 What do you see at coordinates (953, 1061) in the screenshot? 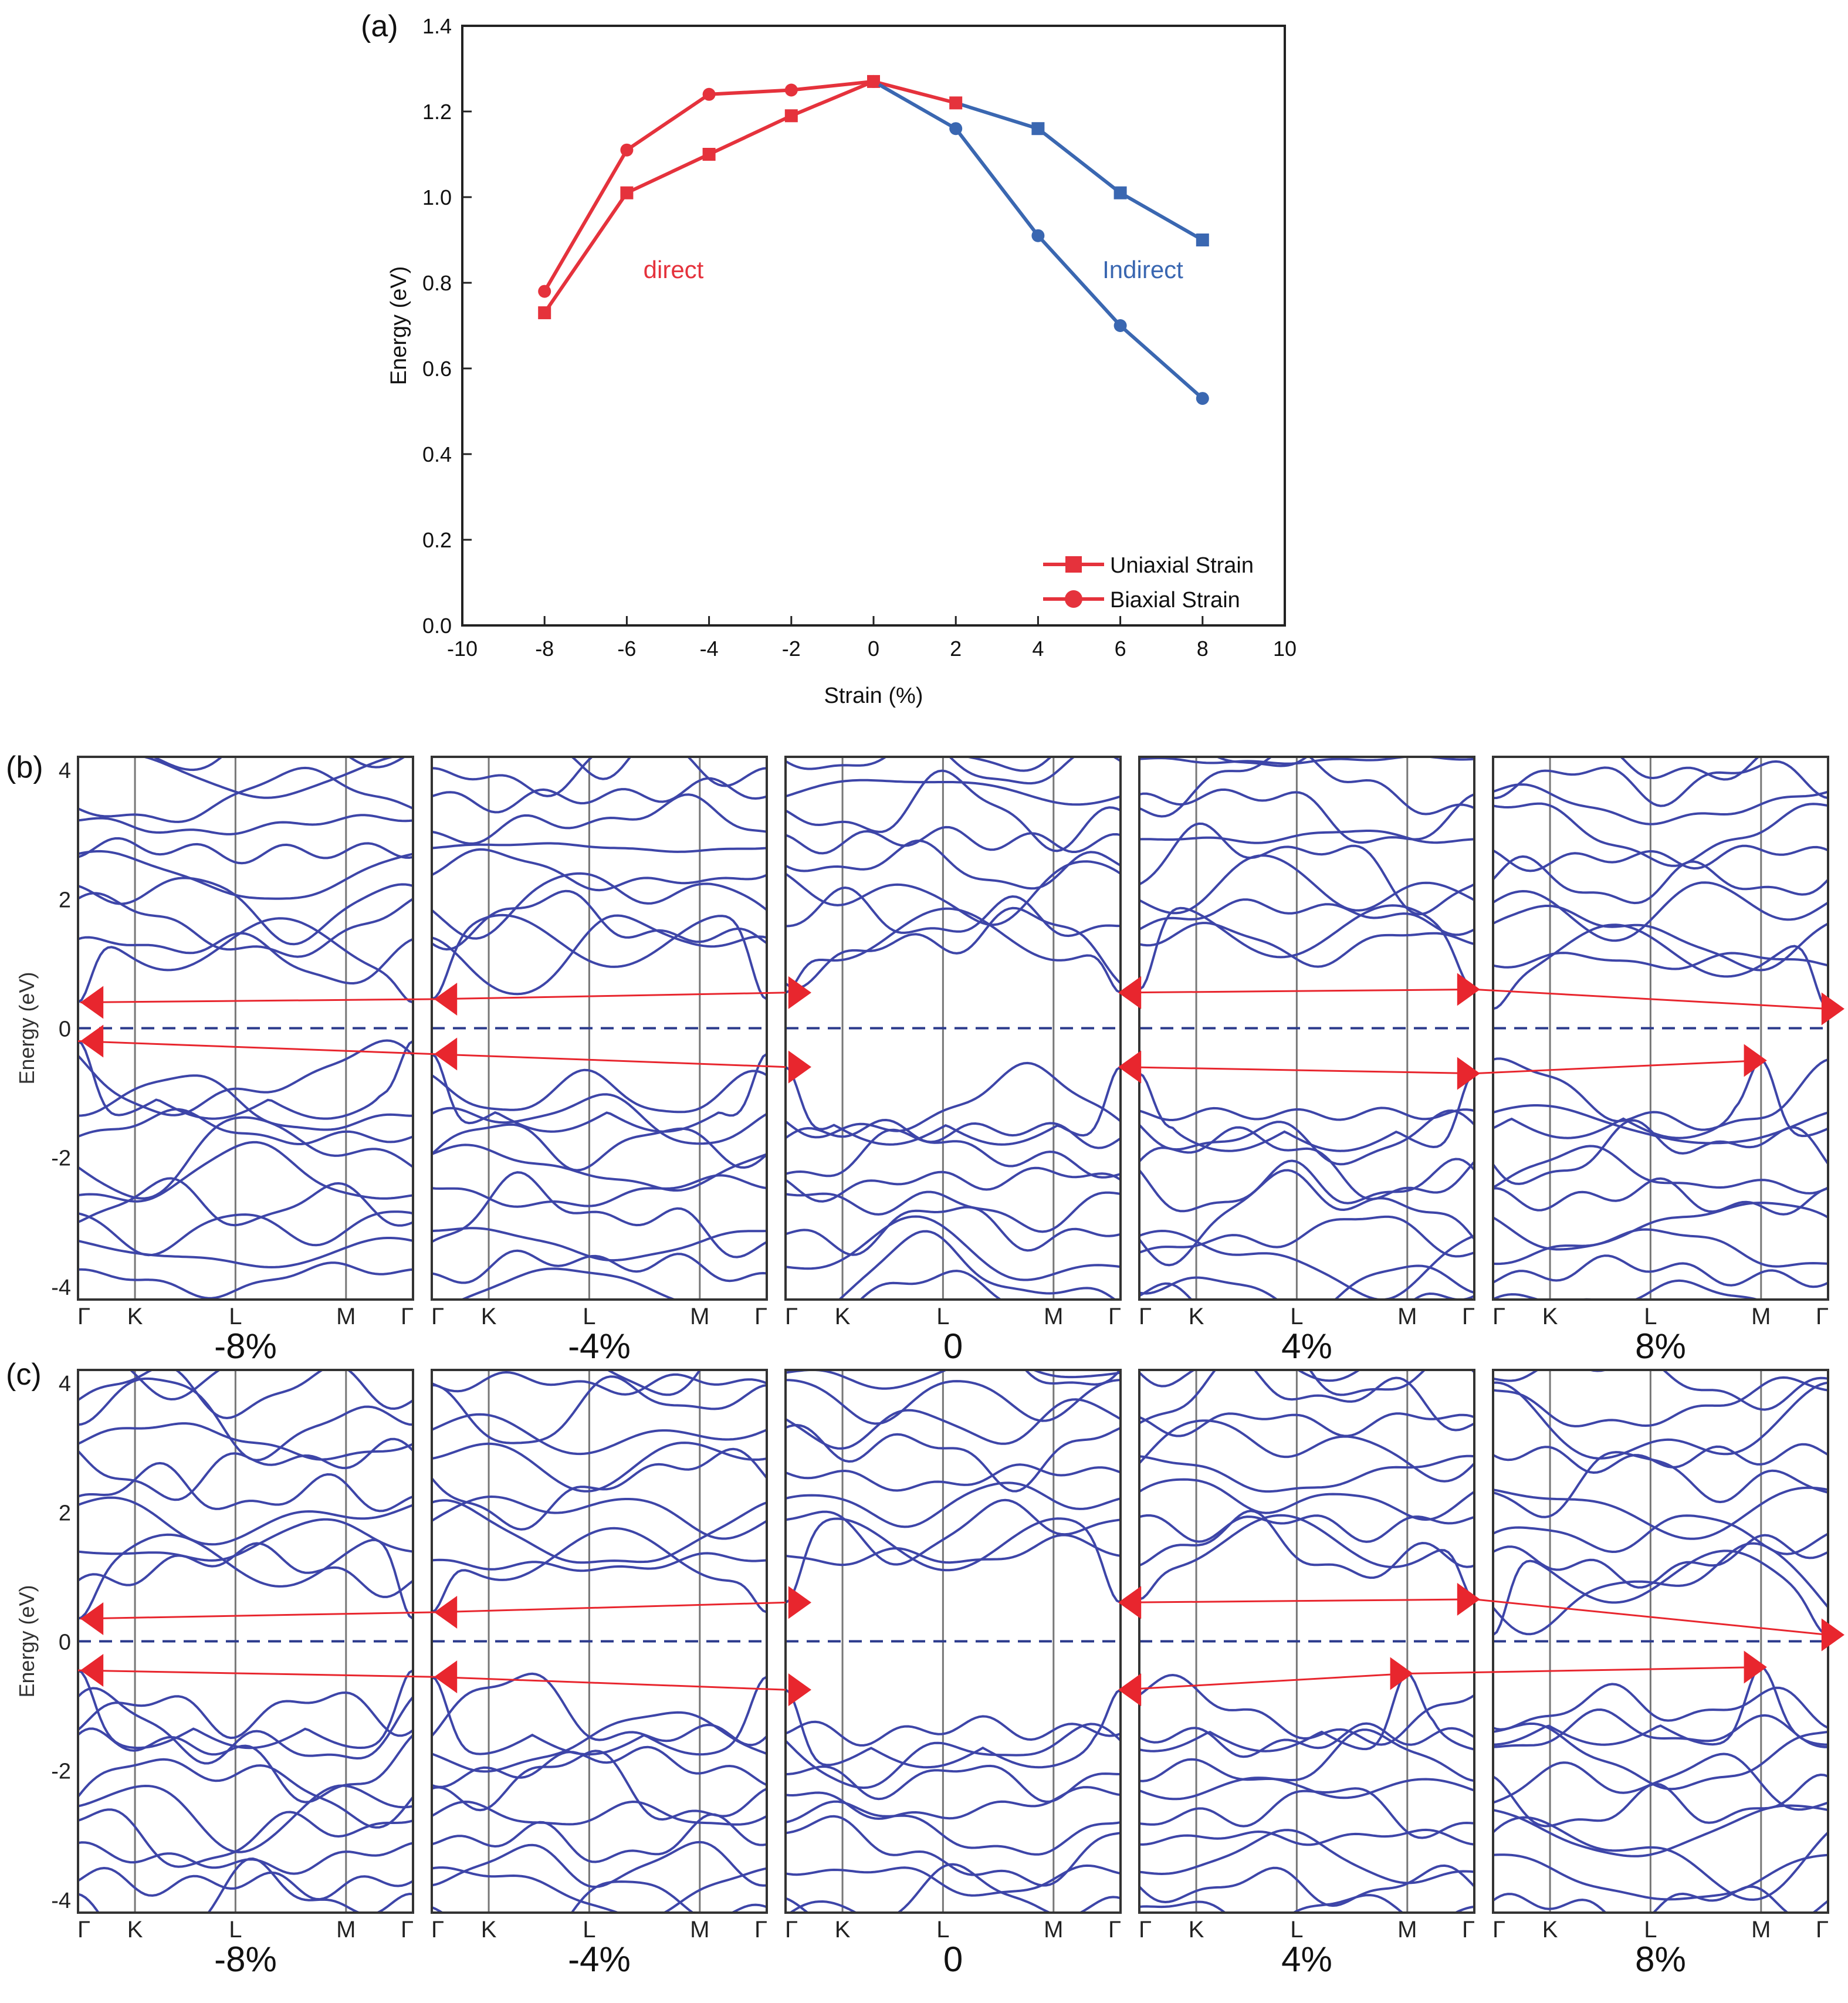
I see `band-panel-2: Γ K L M Γ 0` at bounding box center [953, 1061].